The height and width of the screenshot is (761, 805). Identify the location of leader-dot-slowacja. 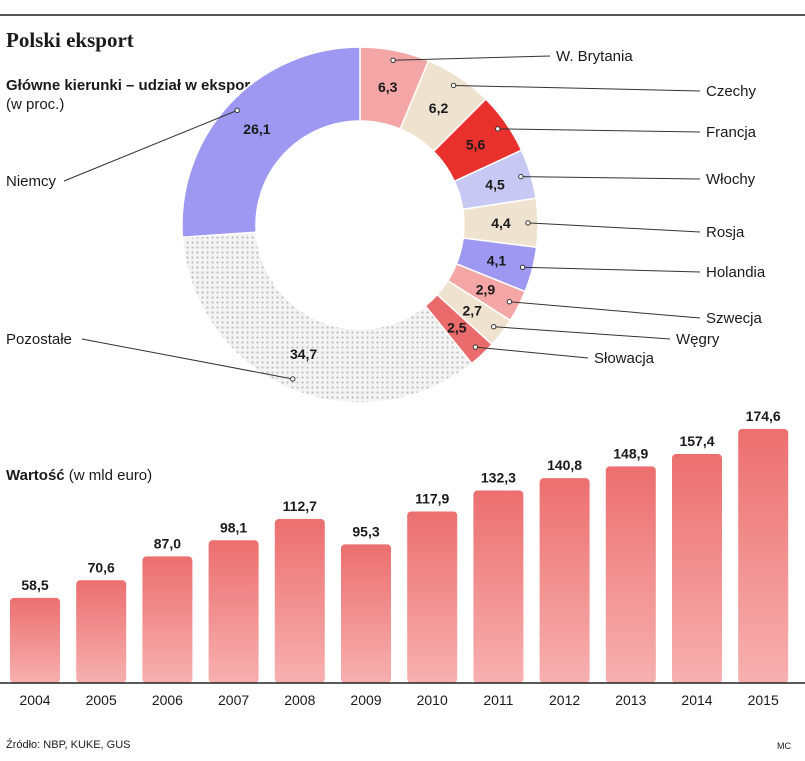
(475, 347).